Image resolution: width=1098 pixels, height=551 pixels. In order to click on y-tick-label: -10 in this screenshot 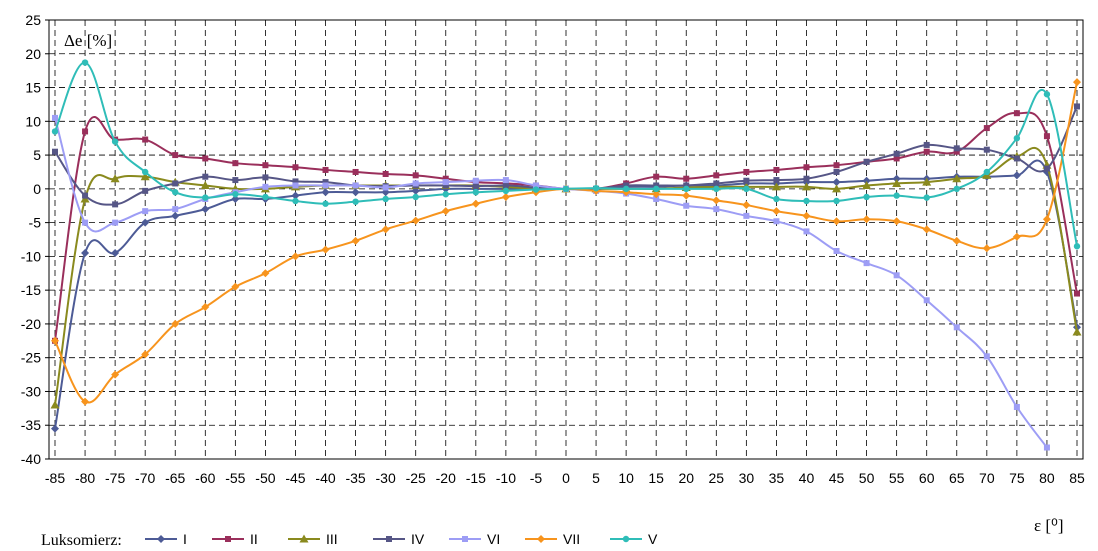, I will do `click(31, 256)`.